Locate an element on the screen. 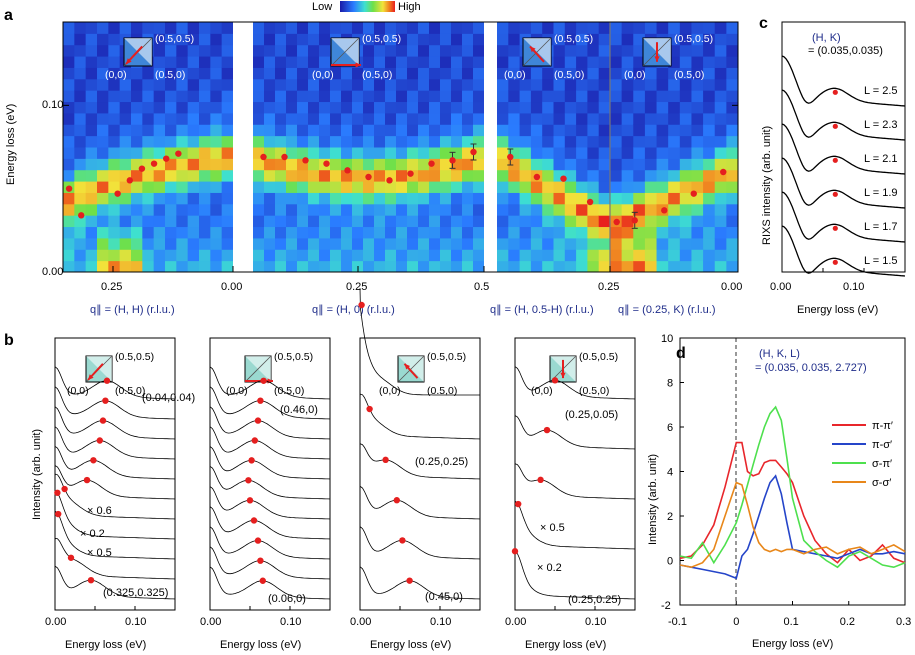  bz-arrow-head is located at coordinates (129, 61).